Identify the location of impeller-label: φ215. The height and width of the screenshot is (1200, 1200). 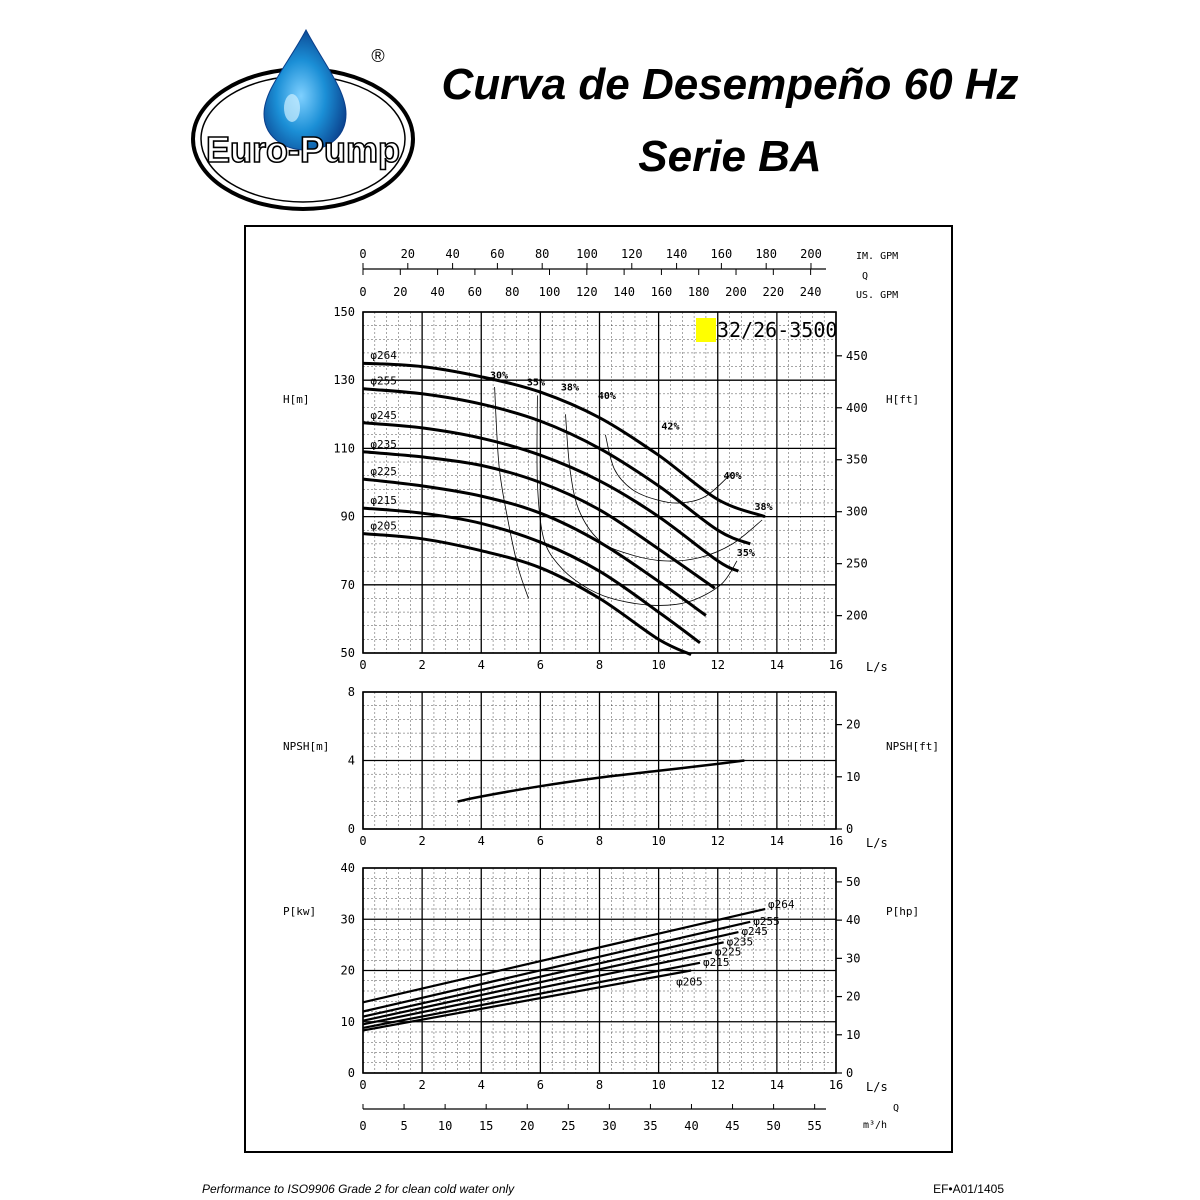
(383, 500).